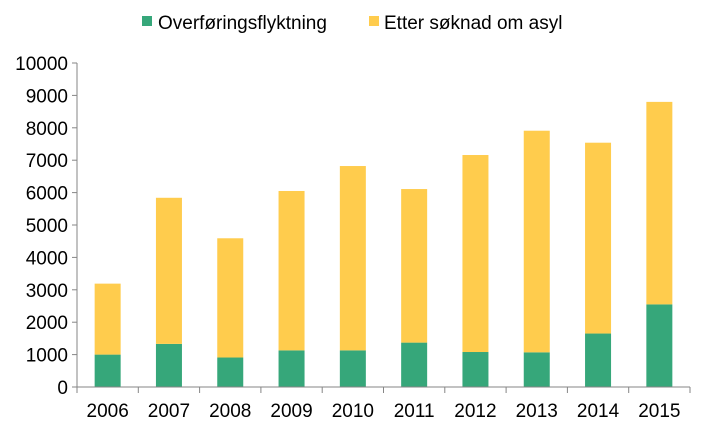 The image size is (709, 434). I want to click on x-tick-label: 2010, so click(353, 411).